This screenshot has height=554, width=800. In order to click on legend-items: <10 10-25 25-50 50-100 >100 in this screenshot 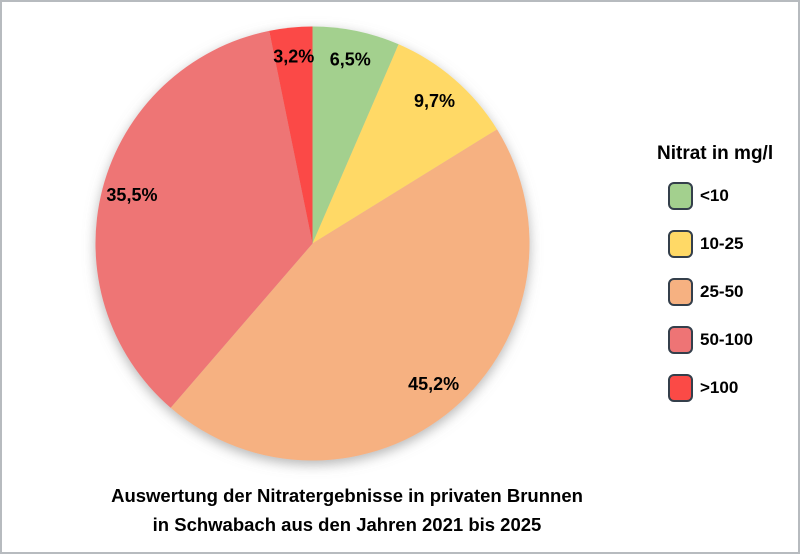, I will do `click(725, 292)`.